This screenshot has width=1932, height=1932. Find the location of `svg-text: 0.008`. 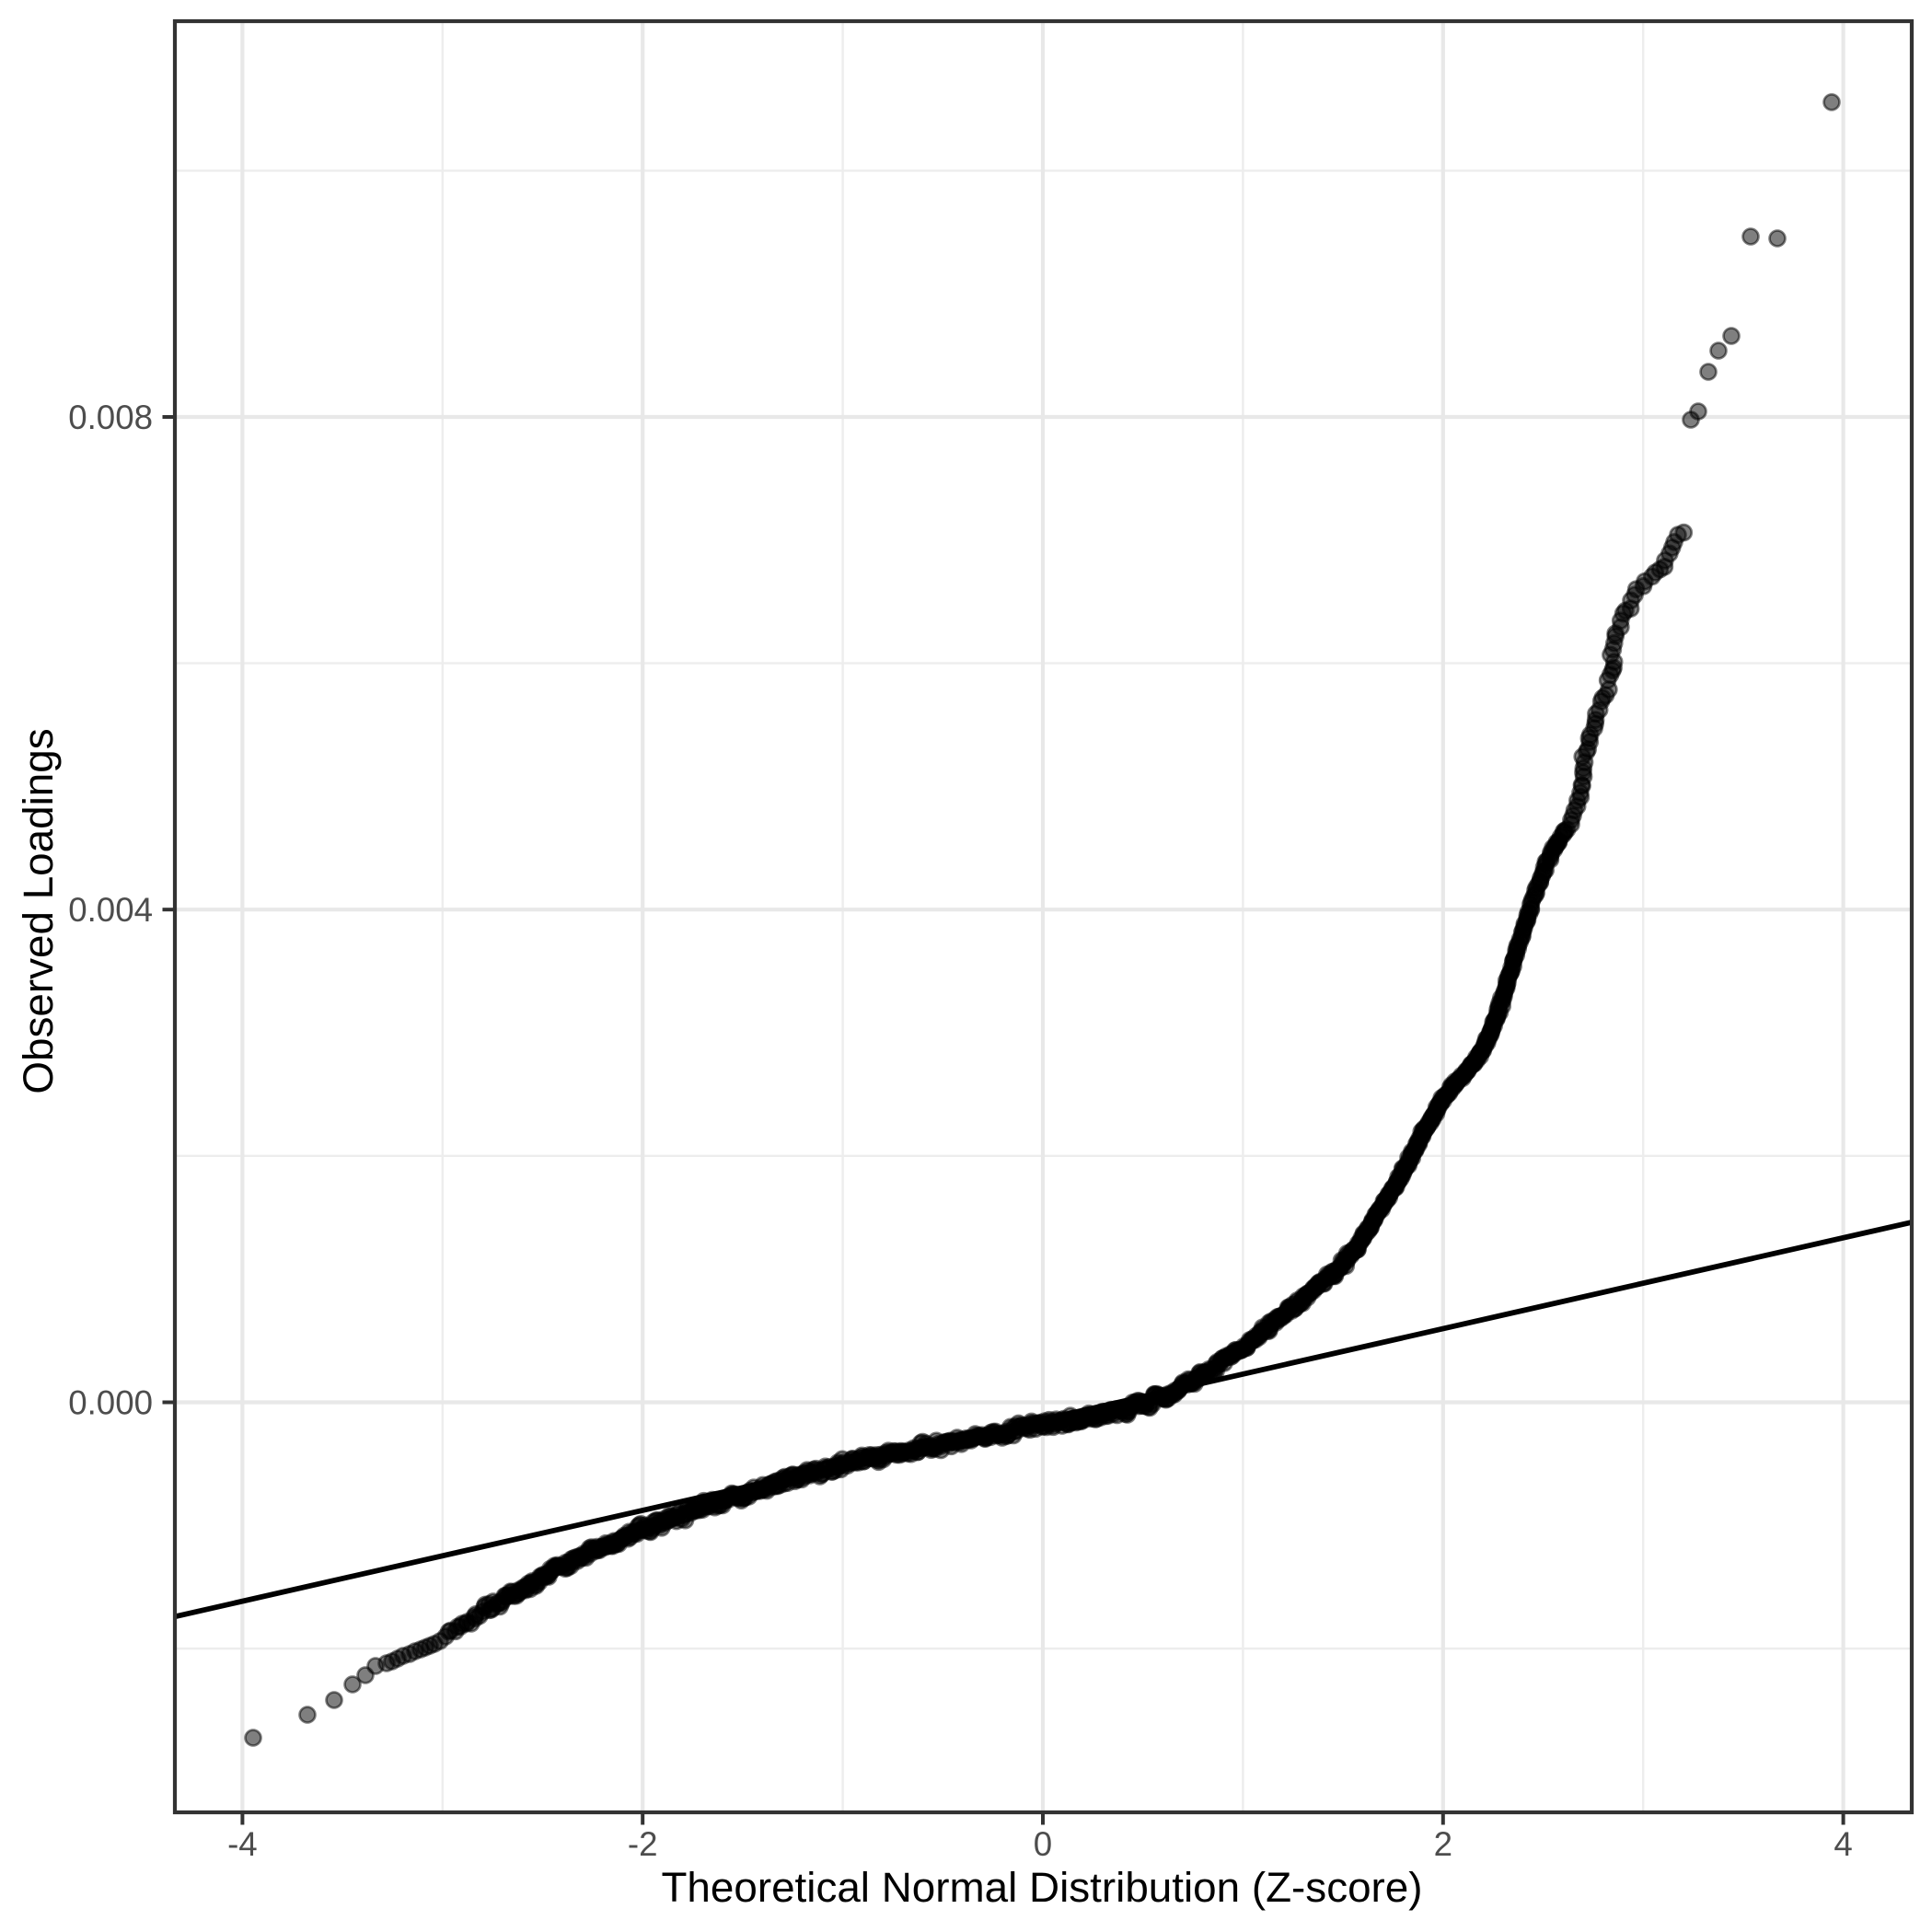

svg-text: 0.008 is located at coordinates (111, 418).